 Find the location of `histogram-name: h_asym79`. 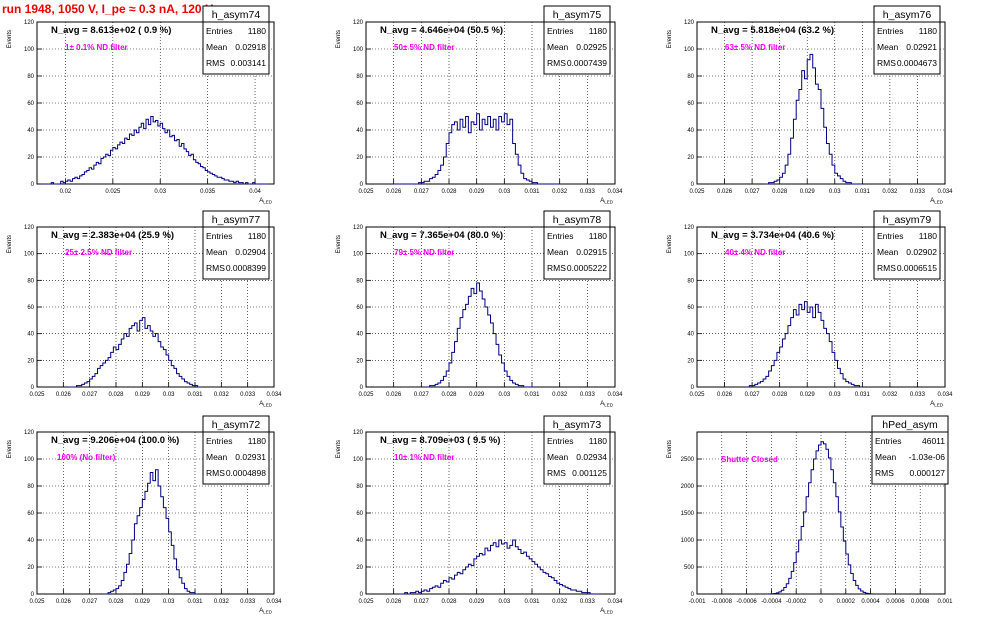

histogram-name: h_asym79 is located at coordinates (907, 220).